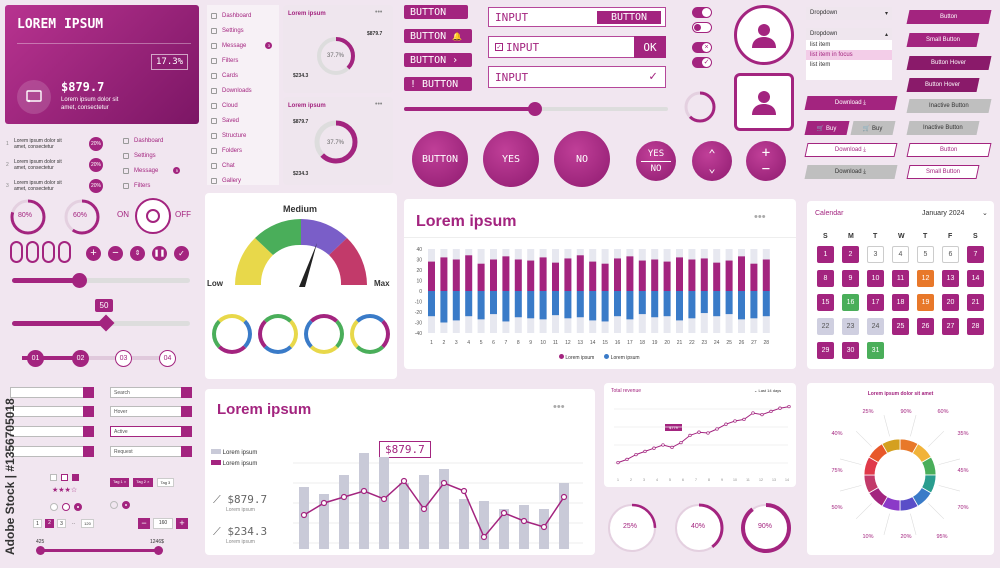  Describe the element at coordinates (243, 105) in the screenshot. I see `sidebar-item-cloud: Cloud` at that location.